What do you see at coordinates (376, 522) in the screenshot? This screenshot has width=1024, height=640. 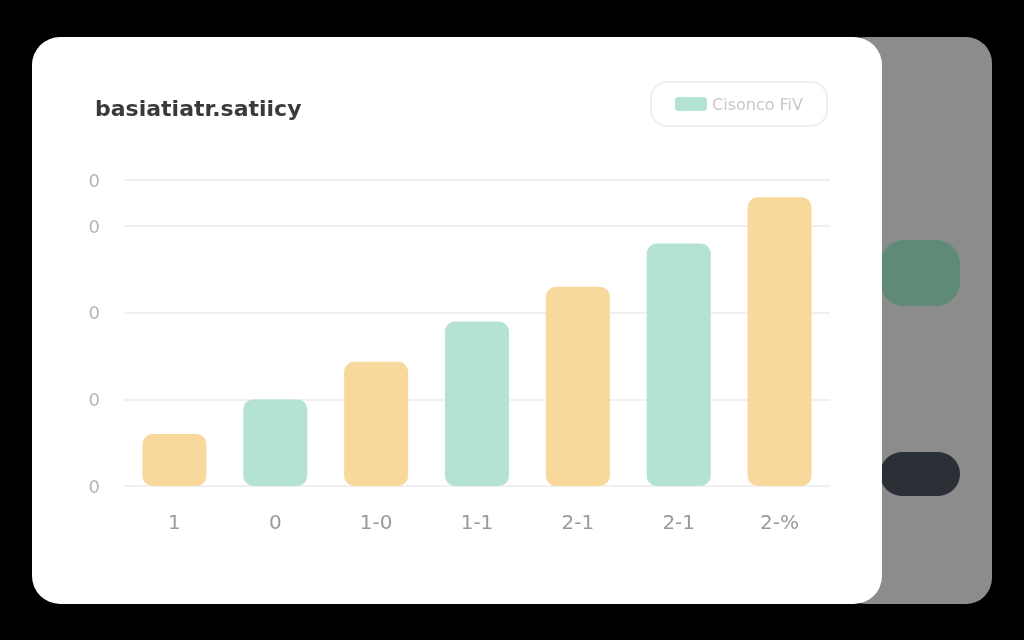 I see `x-tick-label: 1-0` at bounding box center [376, 522].